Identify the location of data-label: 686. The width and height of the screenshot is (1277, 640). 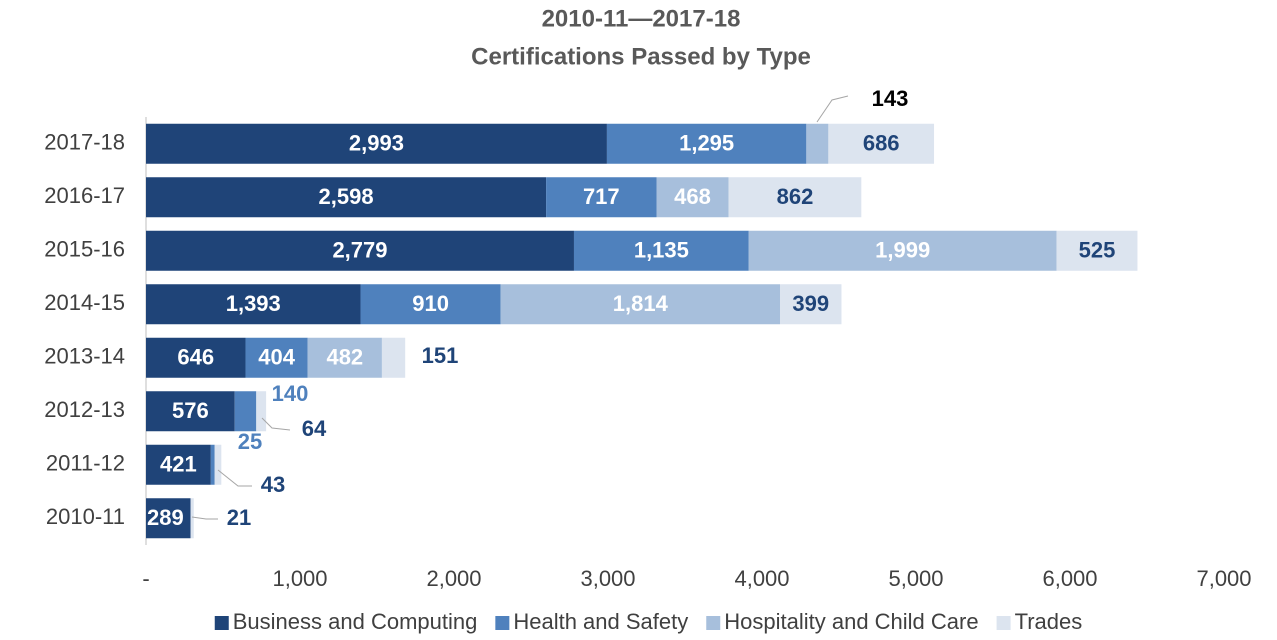
(881, 143).